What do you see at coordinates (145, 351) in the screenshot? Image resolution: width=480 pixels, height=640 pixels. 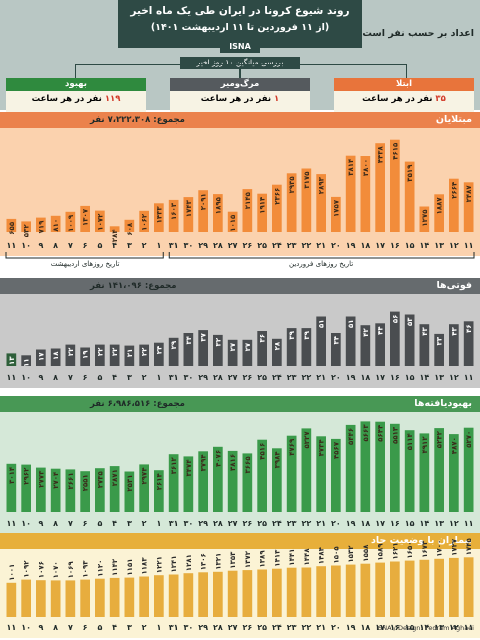 I see `bar-label-2-23: ۲۲` at bounding box center [145, 351].